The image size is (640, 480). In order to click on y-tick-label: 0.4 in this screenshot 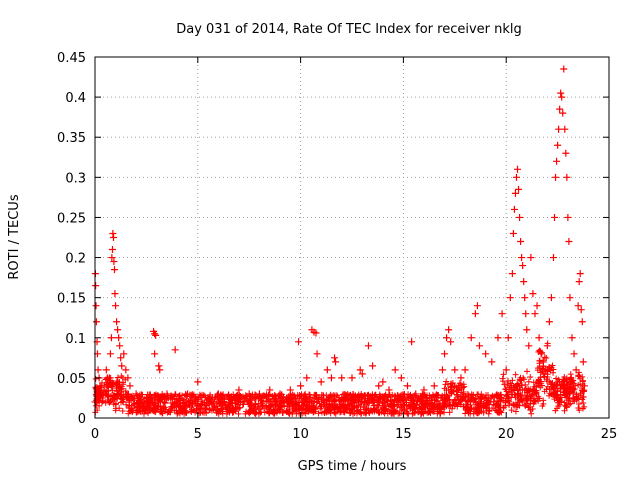, I will do `click(75, 98)`.